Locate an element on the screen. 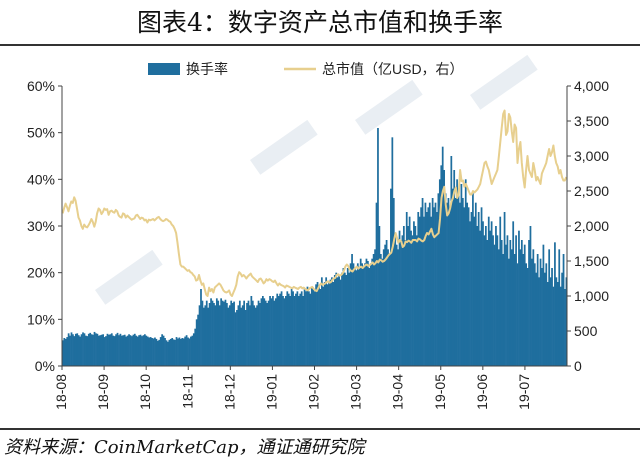 This screenshot has width=640, height=470. x-tick-label-10: 19-06 is located at coordinates (482, 392).